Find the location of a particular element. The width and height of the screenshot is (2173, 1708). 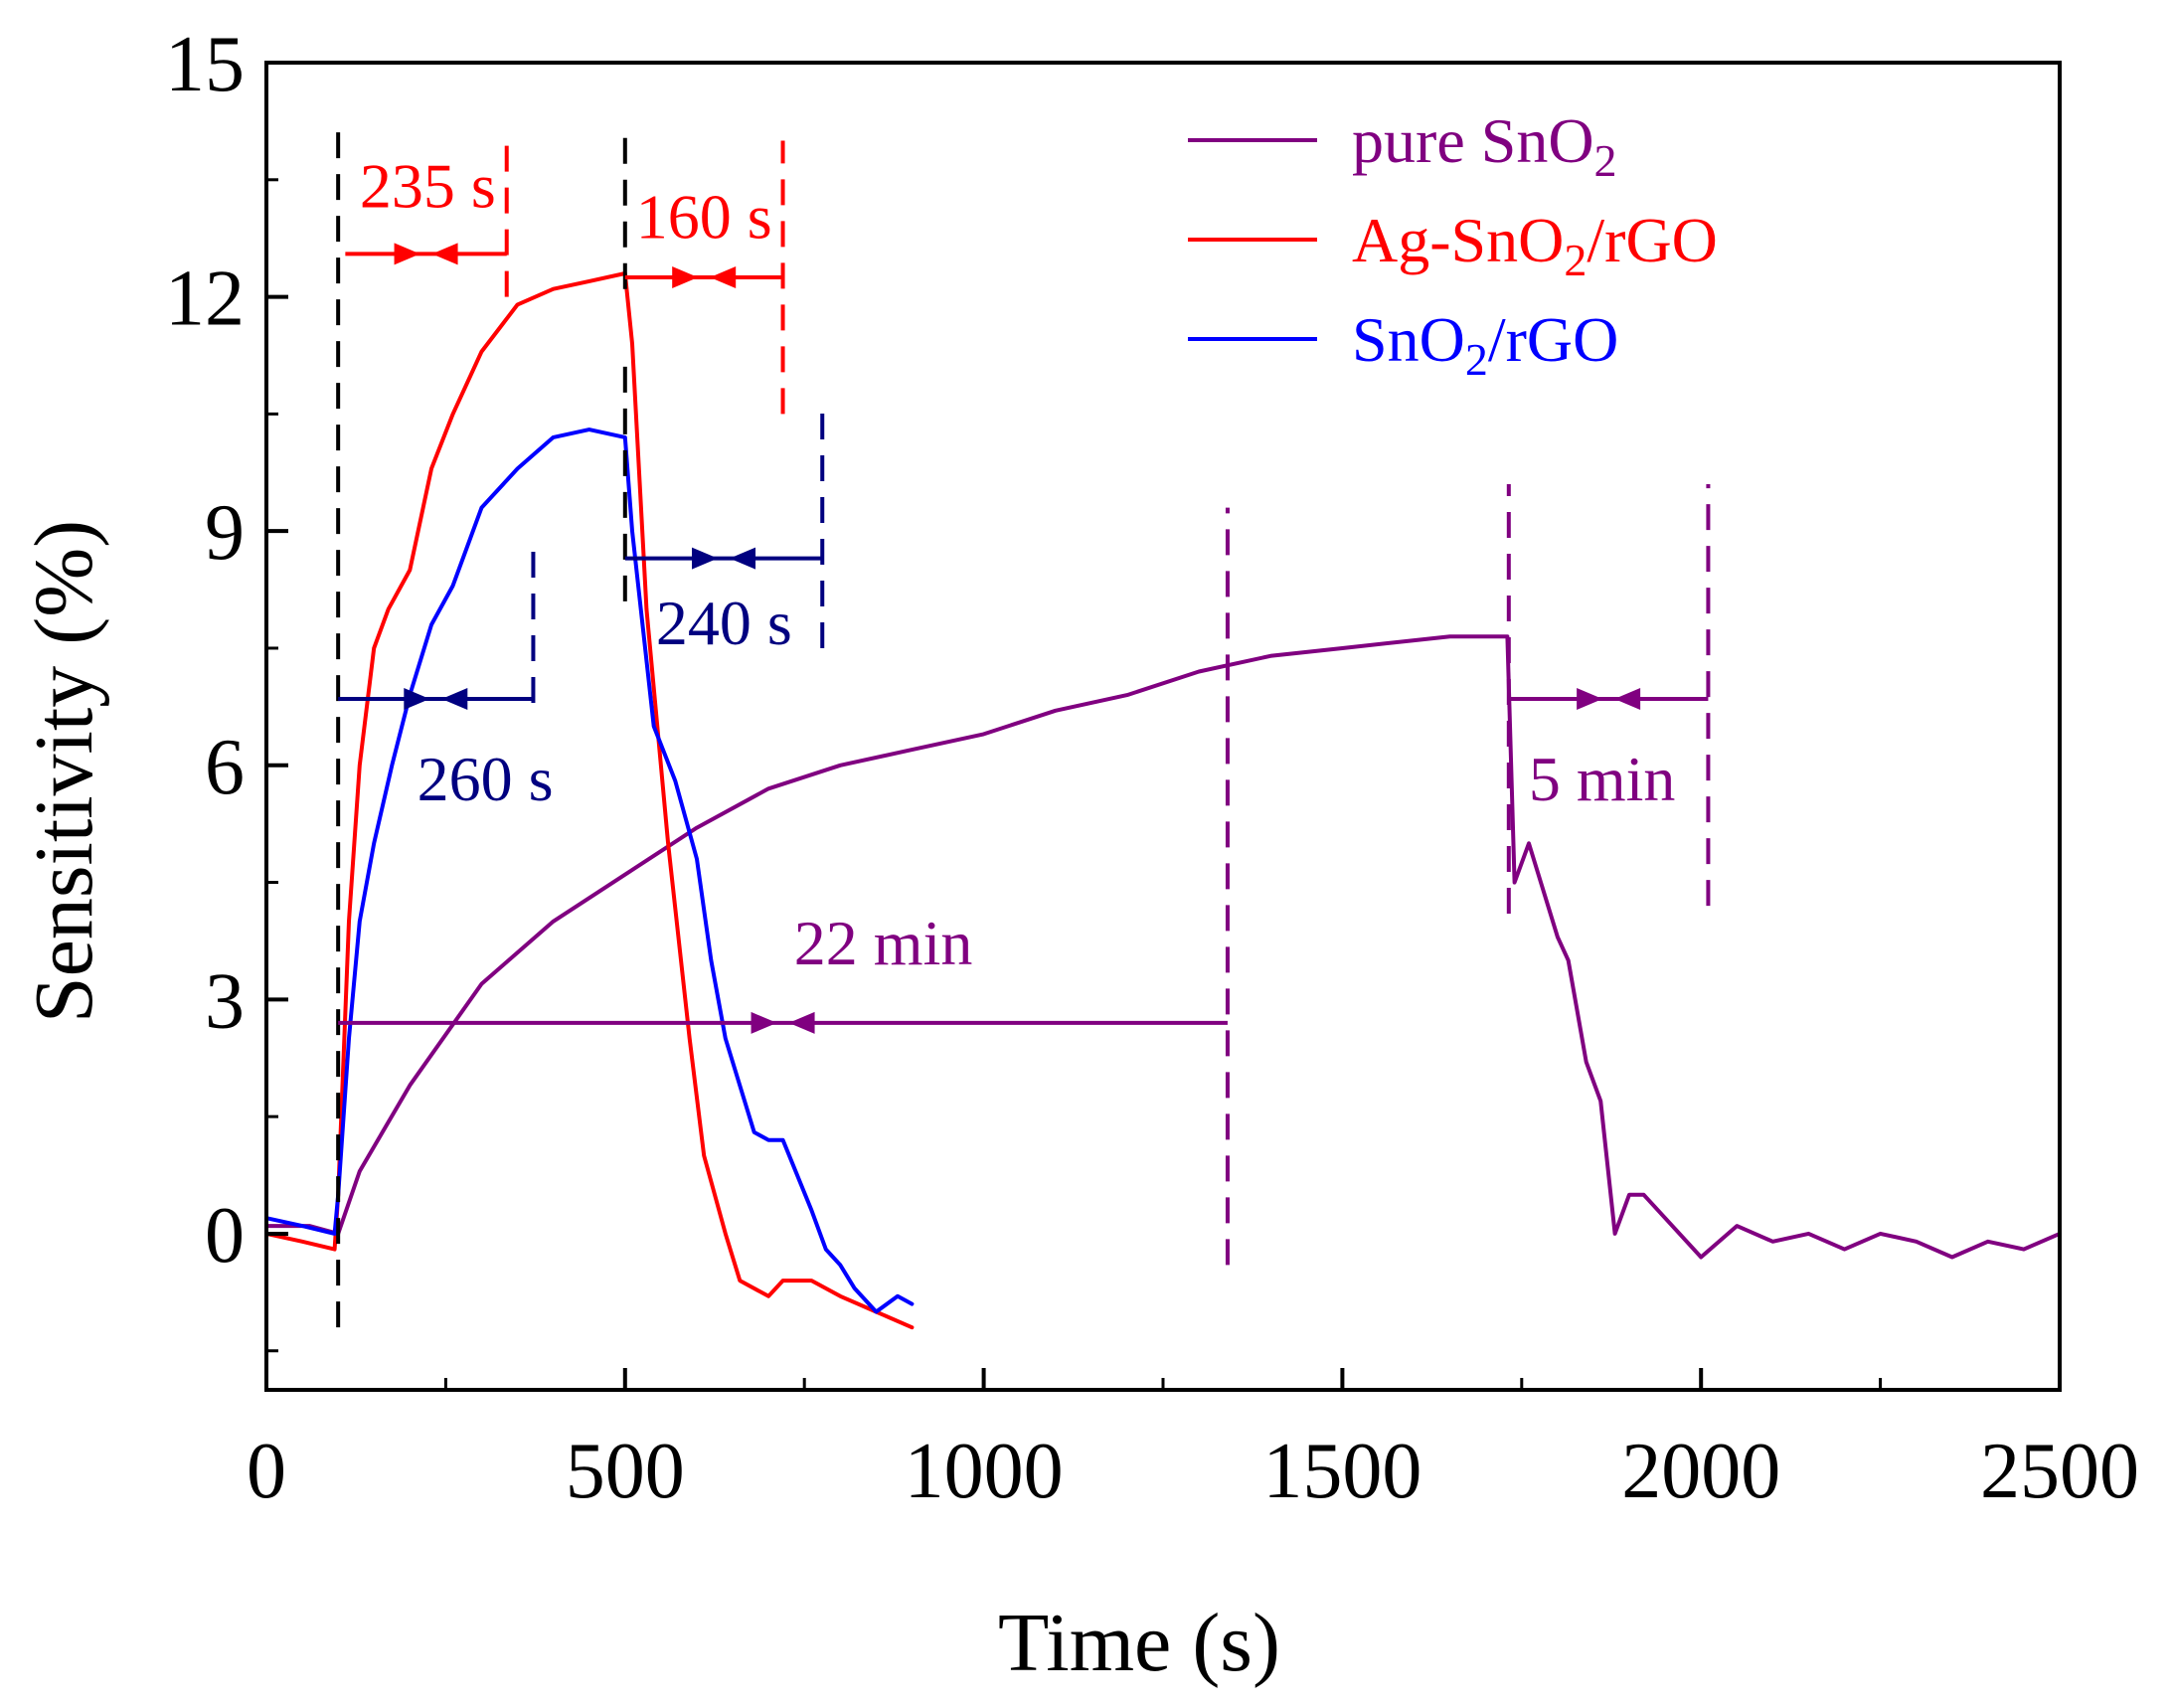

x-tick-label-0: 0 is located at coordinates (266, 1471).